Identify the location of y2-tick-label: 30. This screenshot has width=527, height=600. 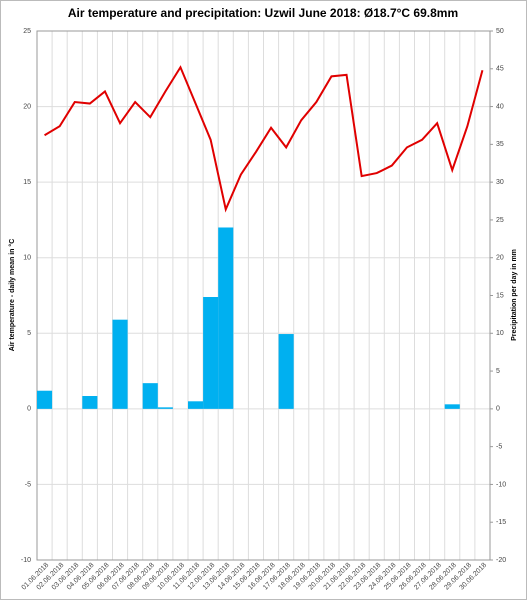
(500, 182).